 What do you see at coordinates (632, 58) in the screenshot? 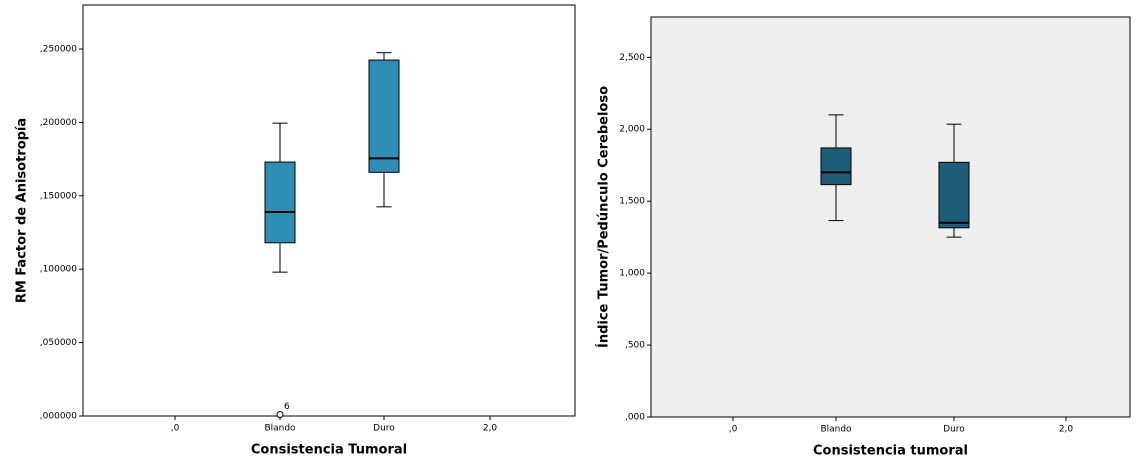
I see `y-tick-label: 2,500` at bounding box center [632, 58].